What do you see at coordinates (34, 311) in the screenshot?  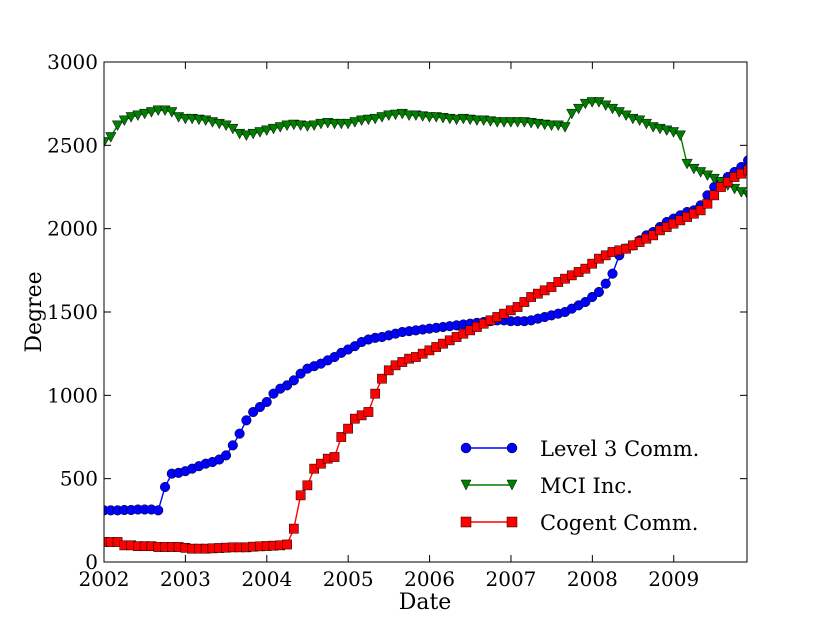 I see `y-axis-label: Degree` at bounding box center [34, 311].